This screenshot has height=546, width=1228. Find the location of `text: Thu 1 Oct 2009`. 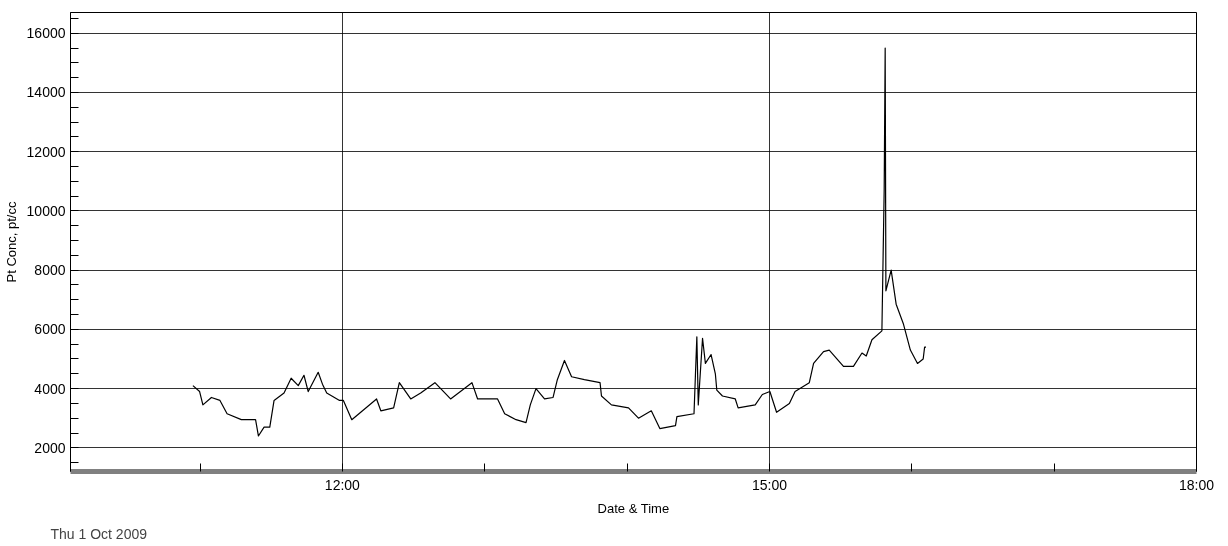

text: Thu 1 Oct 2009 is located at coordinates (99, 533).